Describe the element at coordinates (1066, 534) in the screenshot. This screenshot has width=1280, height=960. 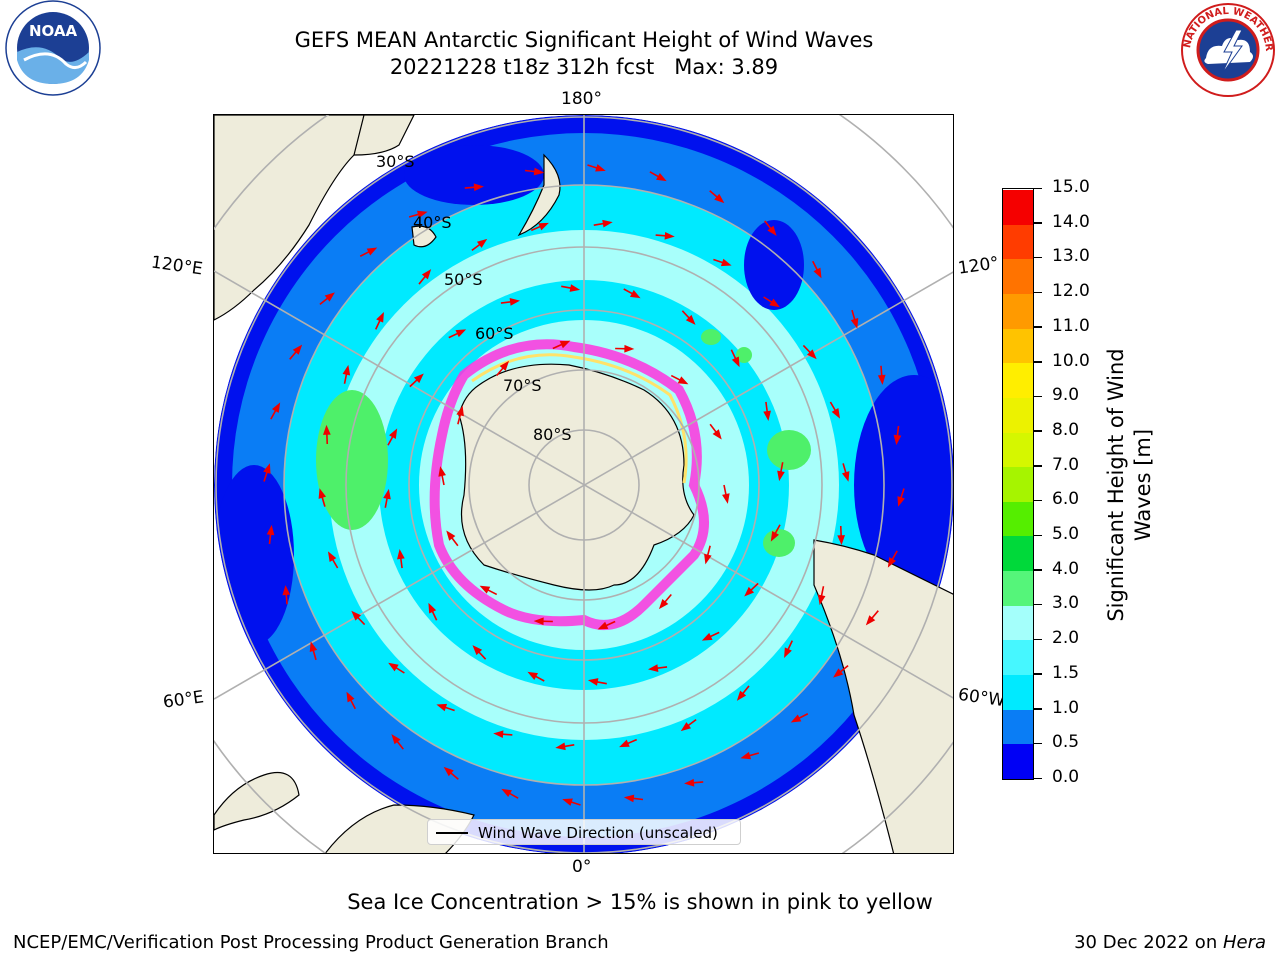
I see `colorbar-tick-label: 5.0` at that location.